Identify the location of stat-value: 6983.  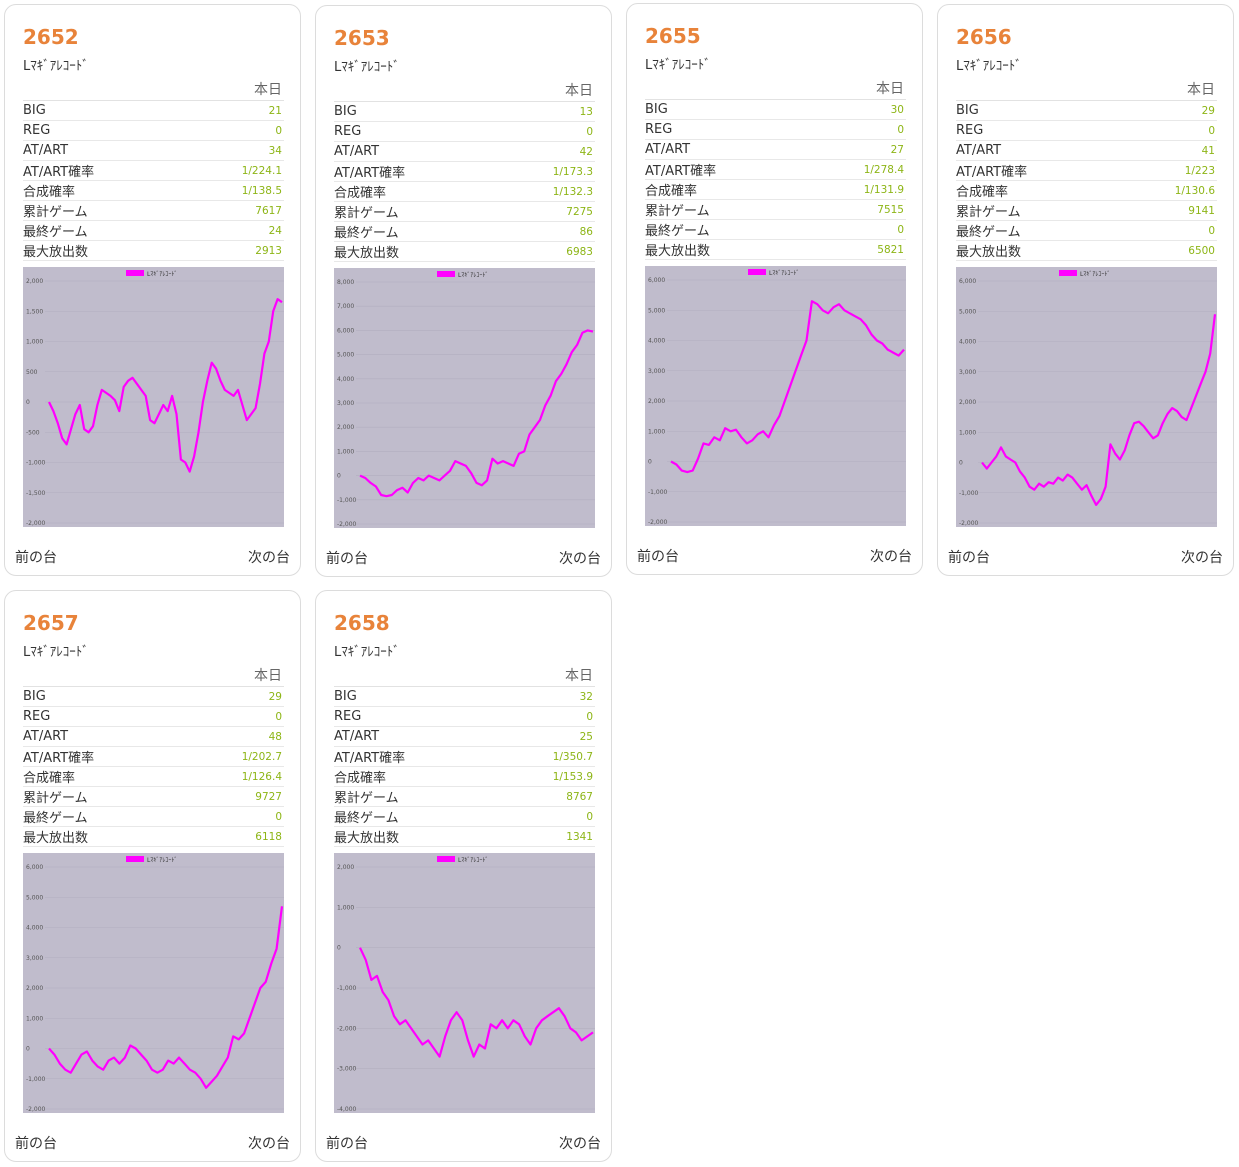
(579, 251).